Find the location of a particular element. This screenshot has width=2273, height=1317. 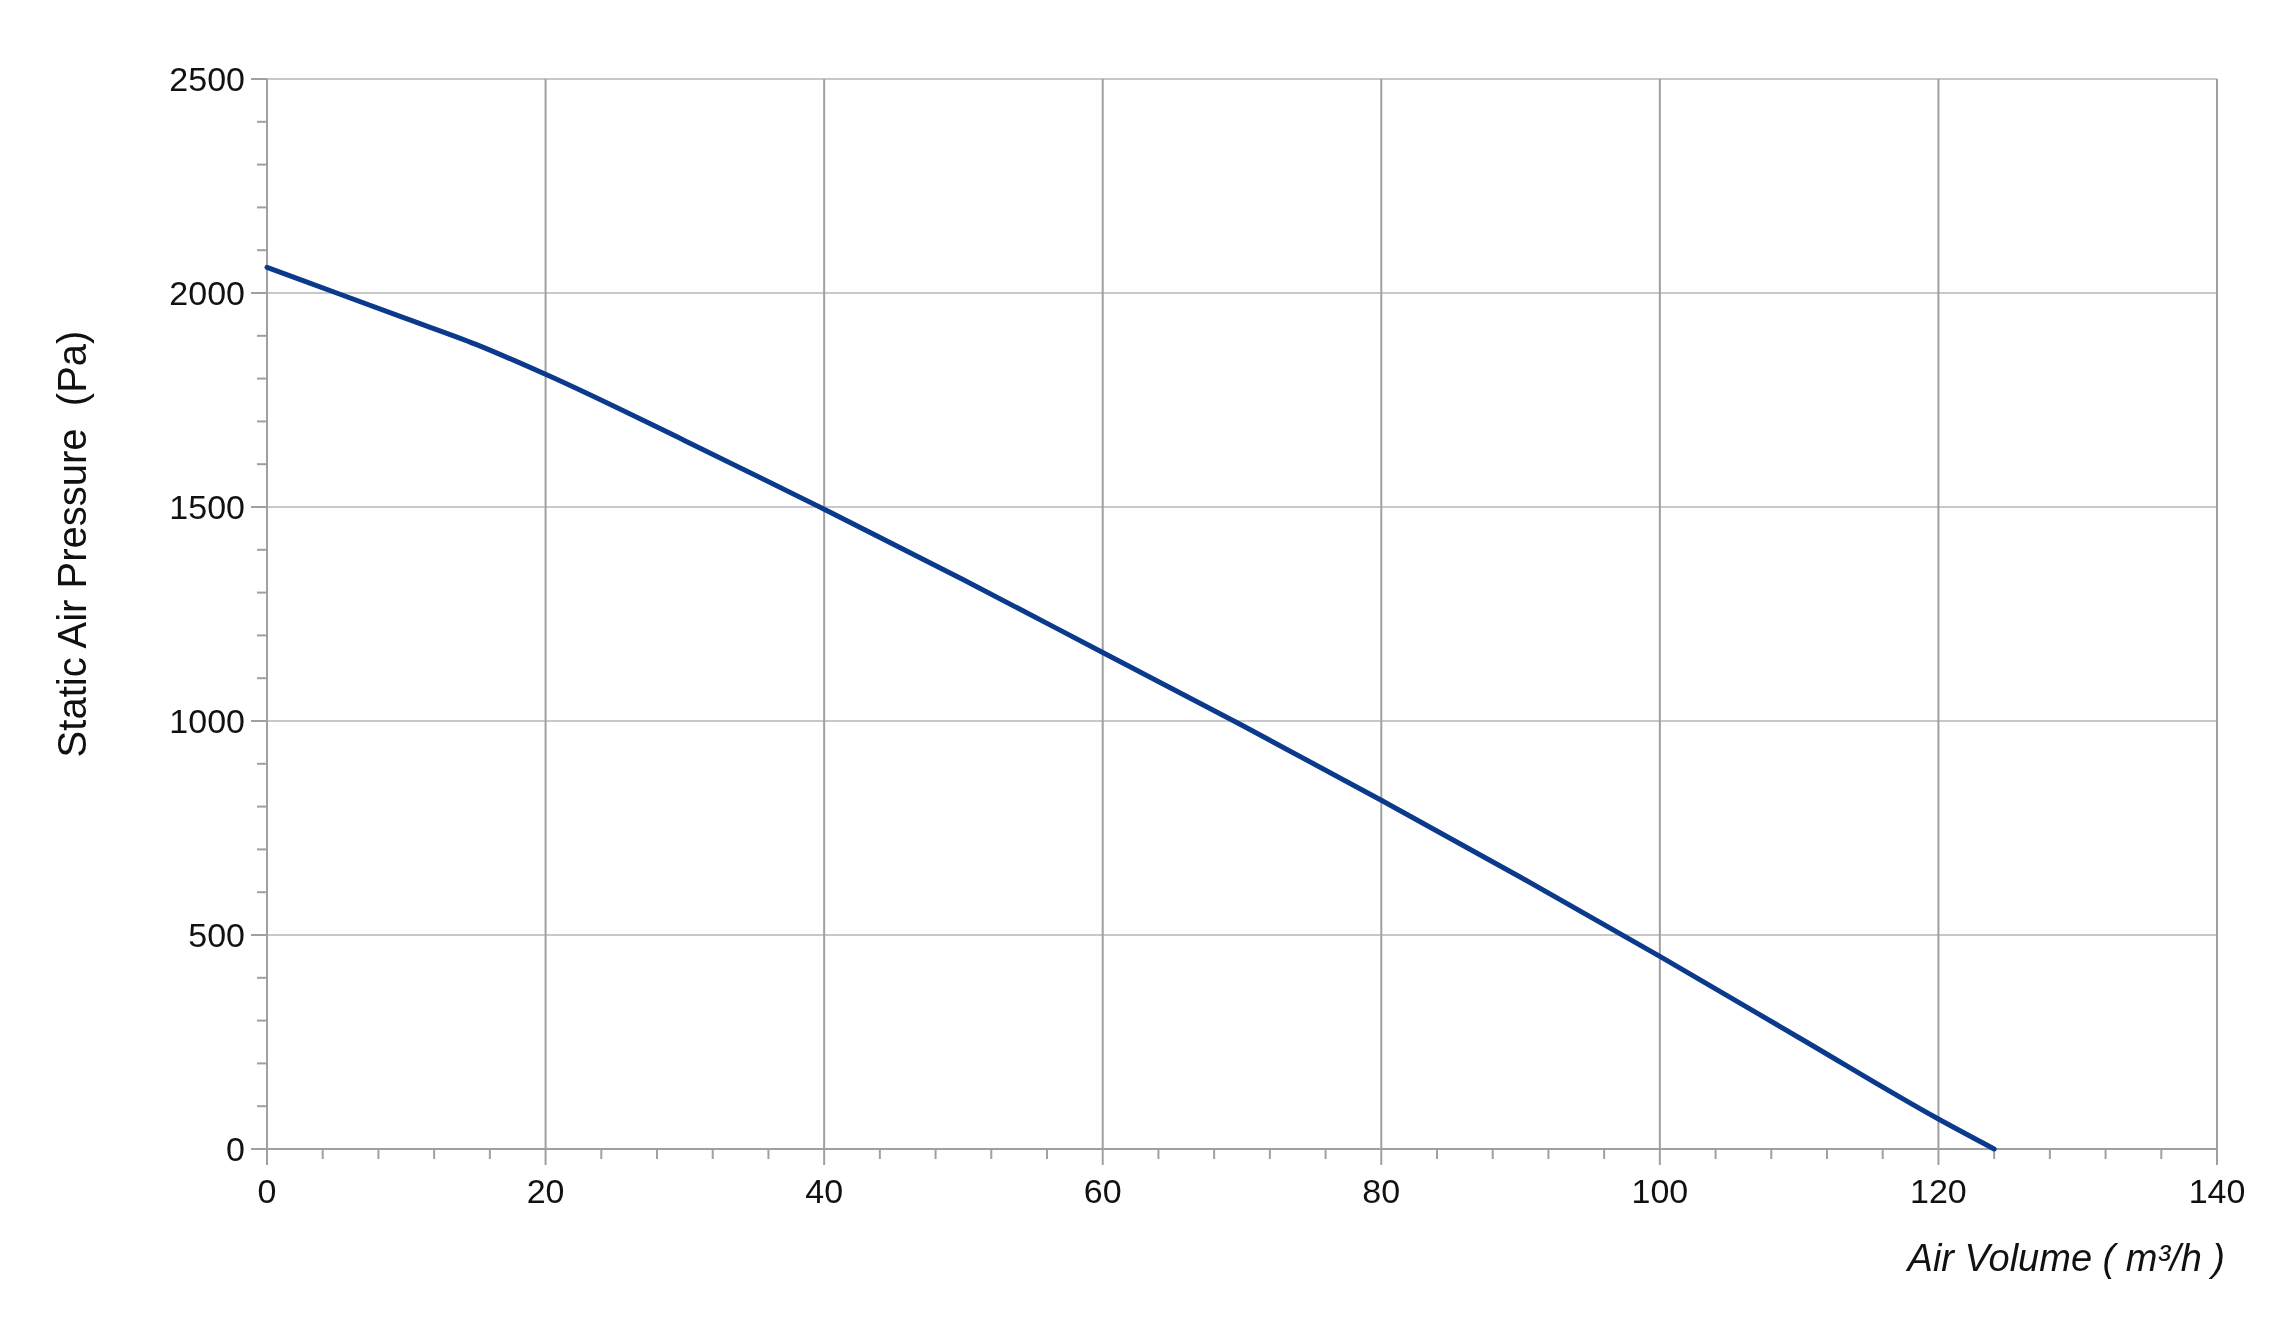

x-tick-label: 20 is located at coordinates (545, 1191).